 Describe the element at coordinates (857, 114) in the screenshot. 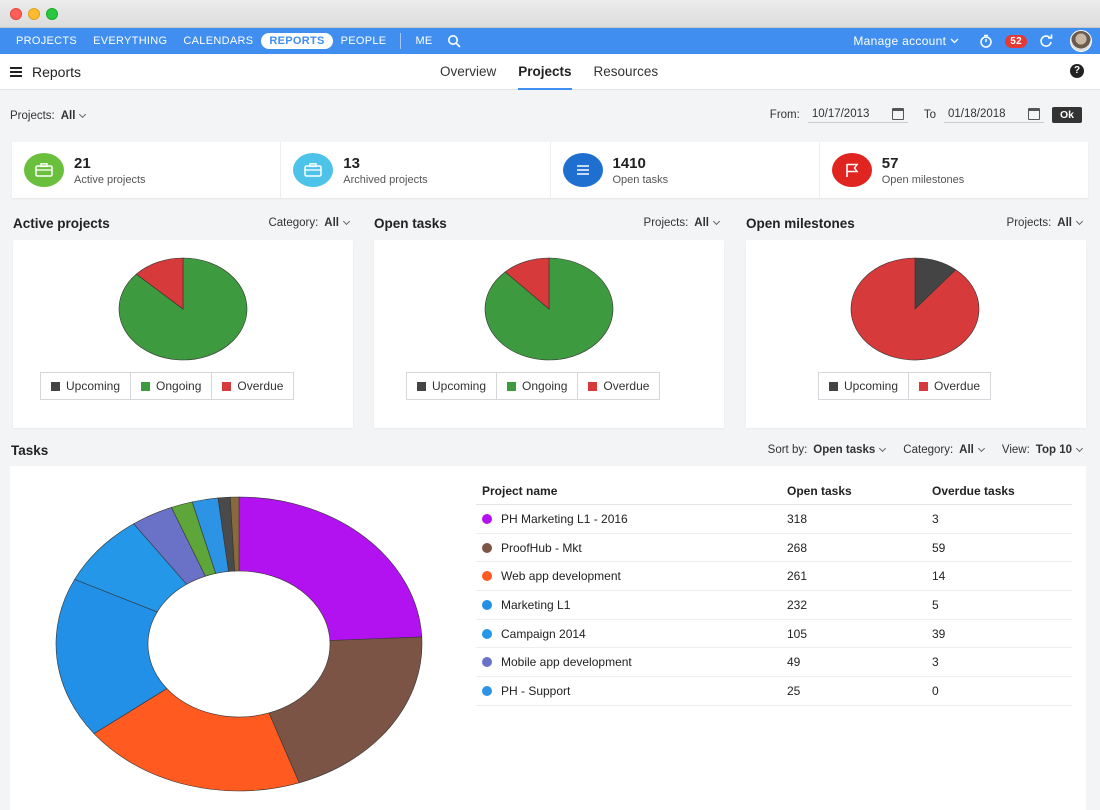

I see `from-date-field: 10/17/2013` at that location.